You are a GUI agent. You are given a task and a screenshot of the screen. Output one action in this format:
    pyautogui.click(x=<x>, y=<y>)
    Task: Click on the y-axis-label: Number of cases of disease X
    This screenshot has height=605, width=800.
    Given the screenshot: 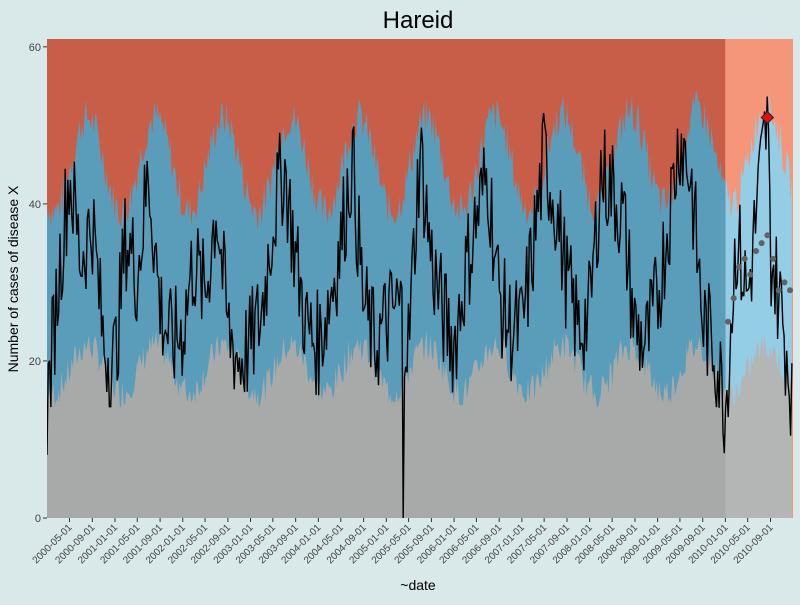 What is the action you would take?
    pyautogui.click(x=13, y=278)
    